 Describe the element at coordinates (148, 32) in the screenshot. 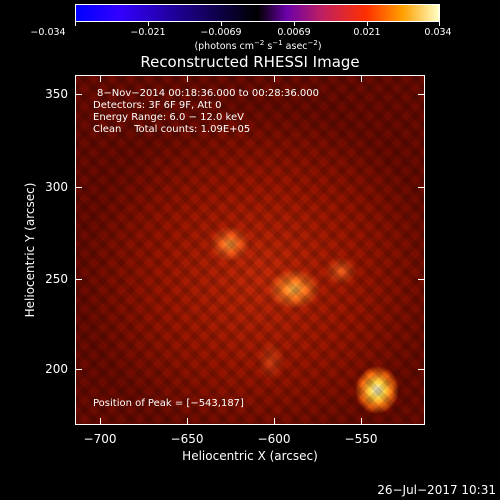

I see `colorbar-tick-label: −0.021` at that location.